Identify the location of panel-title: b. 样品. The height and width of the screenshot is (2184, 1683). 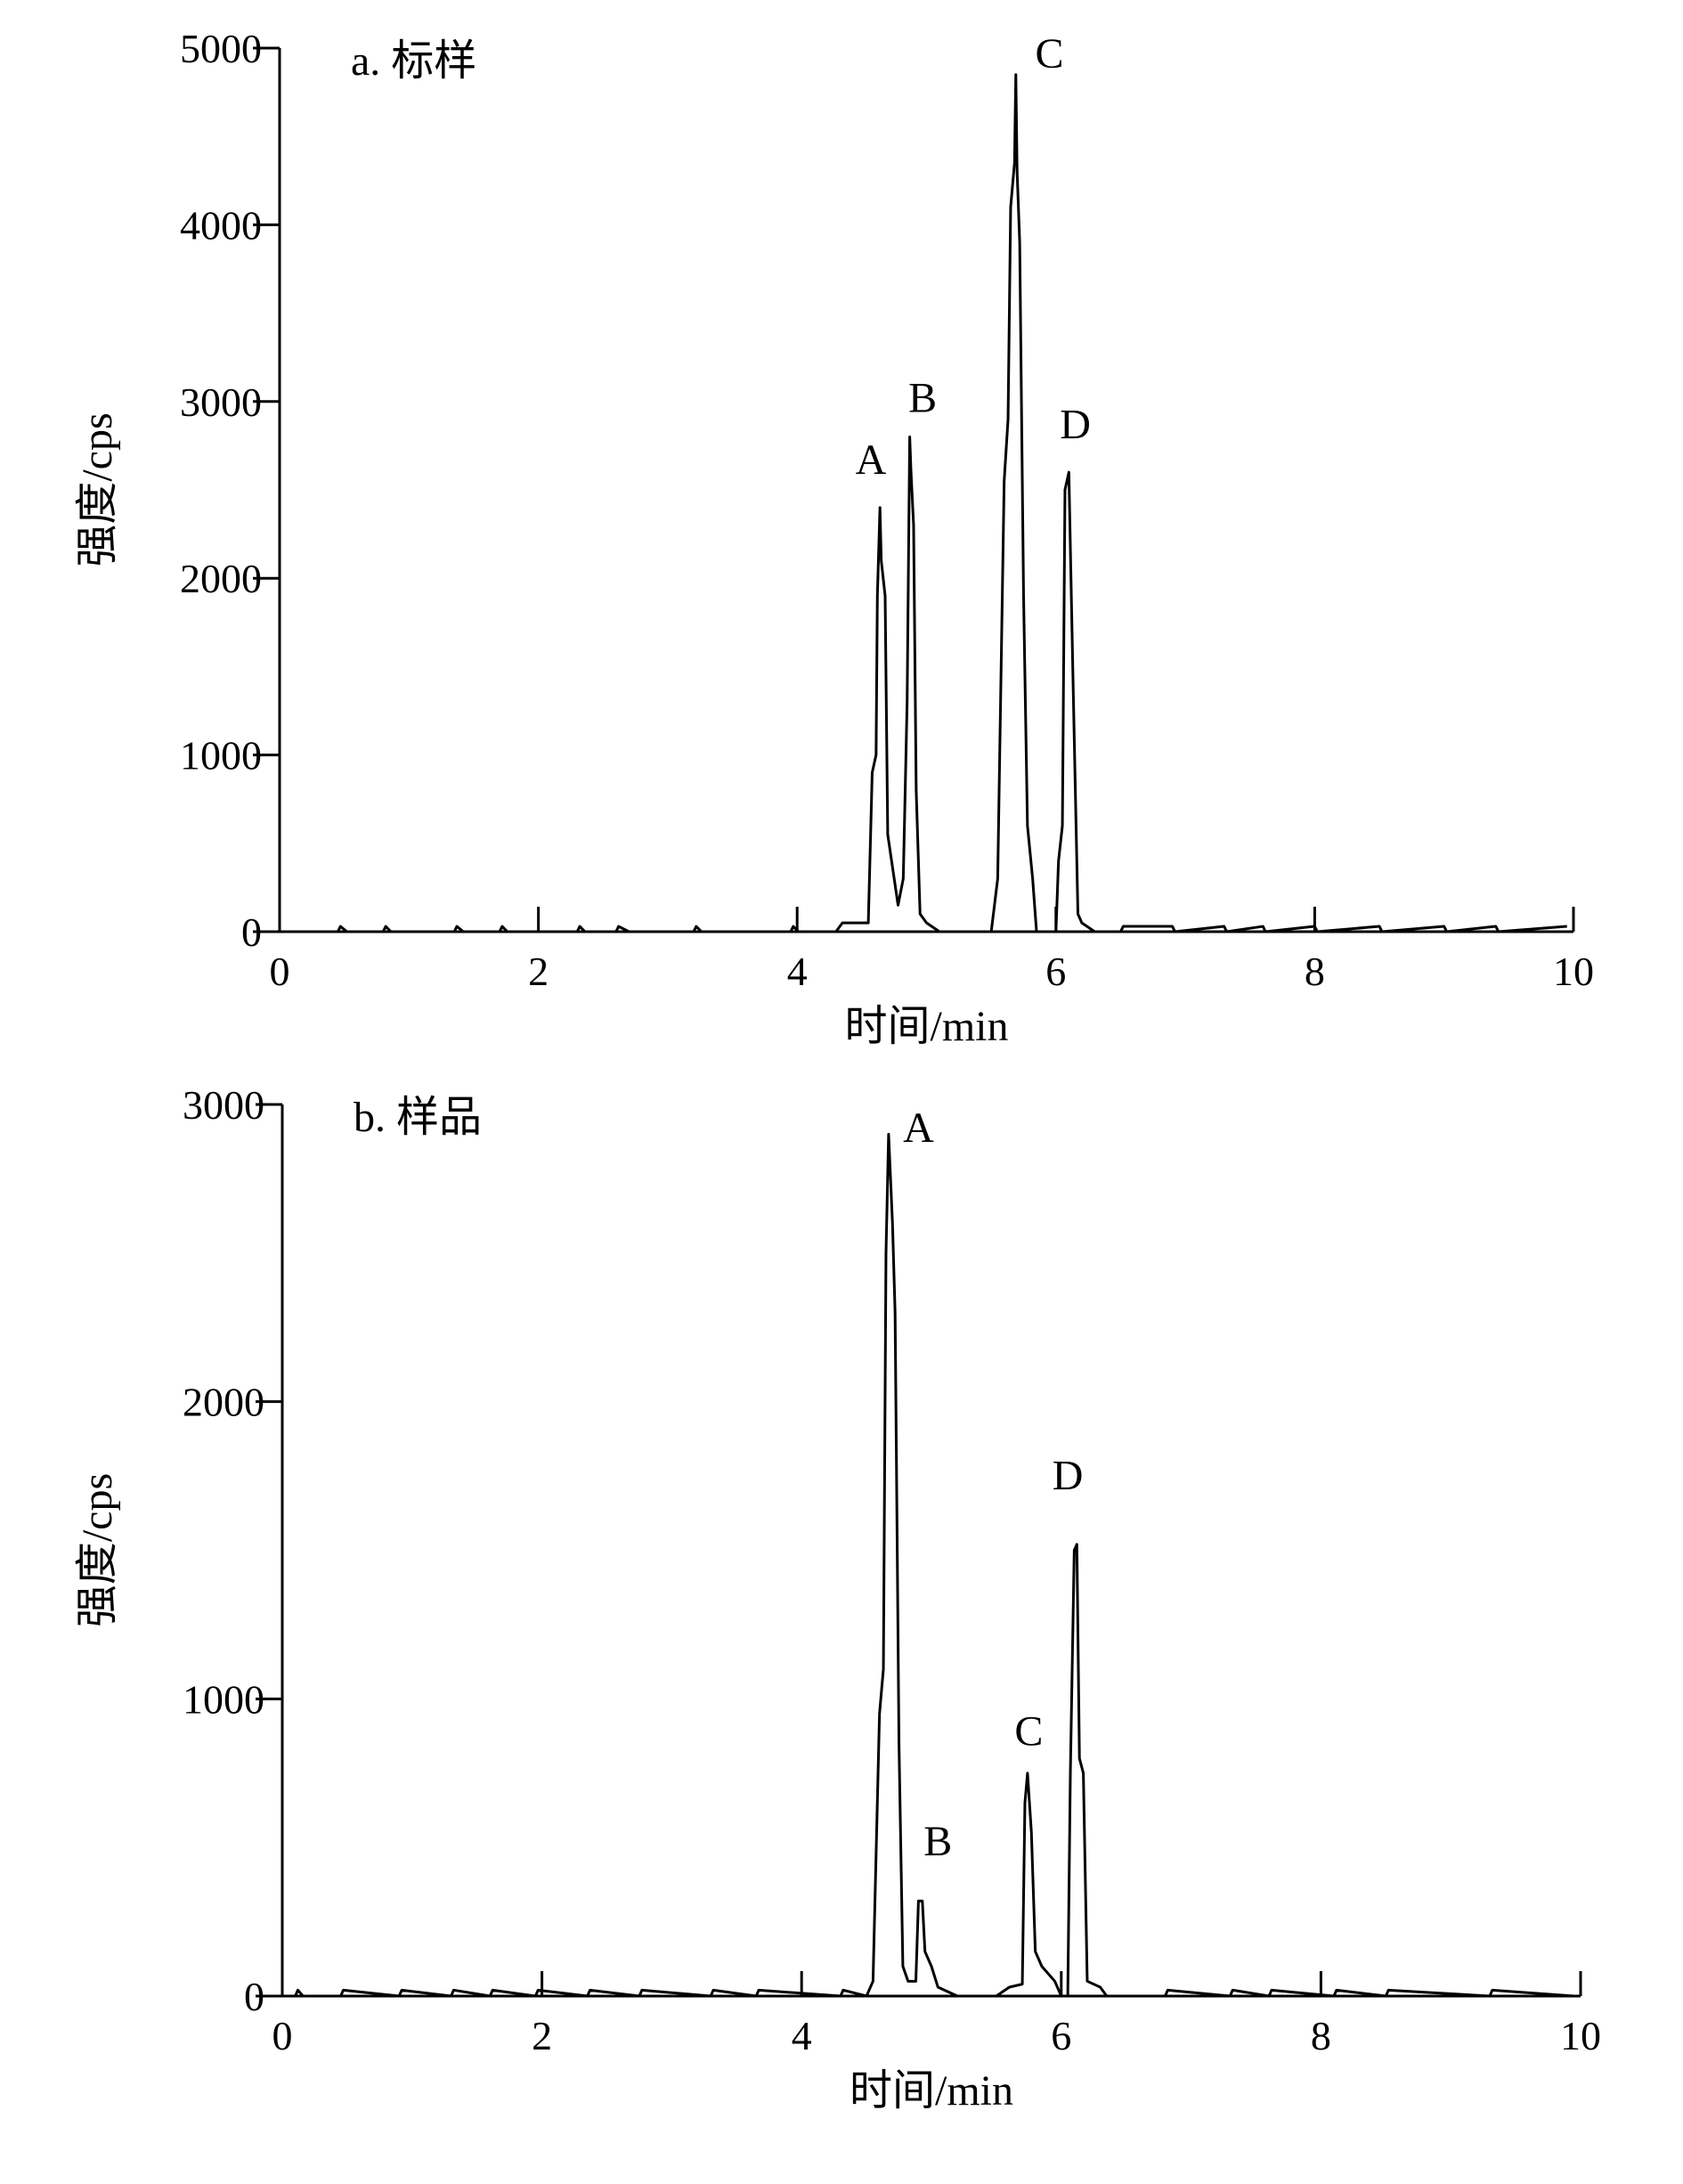
(418, 1117).